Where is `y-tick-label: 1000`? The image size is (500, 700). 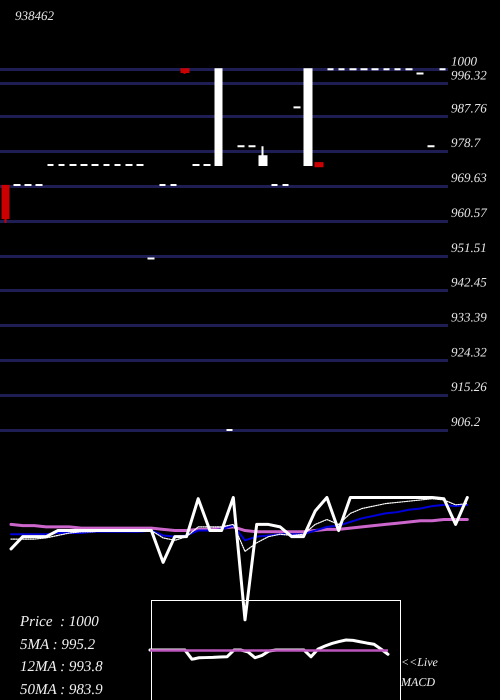
y-tick-label: 1000 is located at coordinates (464, 60).